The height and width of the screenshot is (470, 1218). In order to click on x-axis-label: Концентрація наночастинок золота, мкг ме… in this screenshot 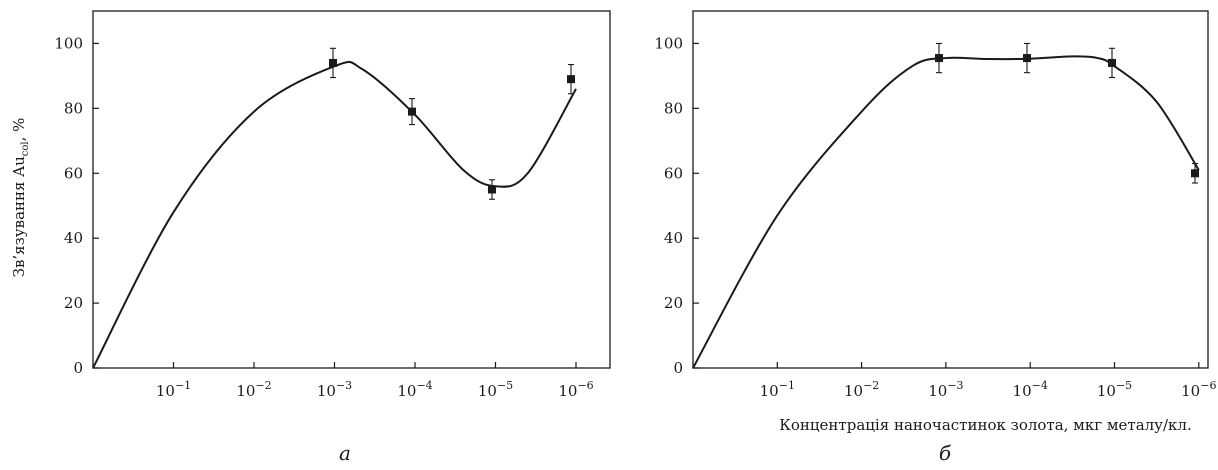, I will do `click(985, 425)`.